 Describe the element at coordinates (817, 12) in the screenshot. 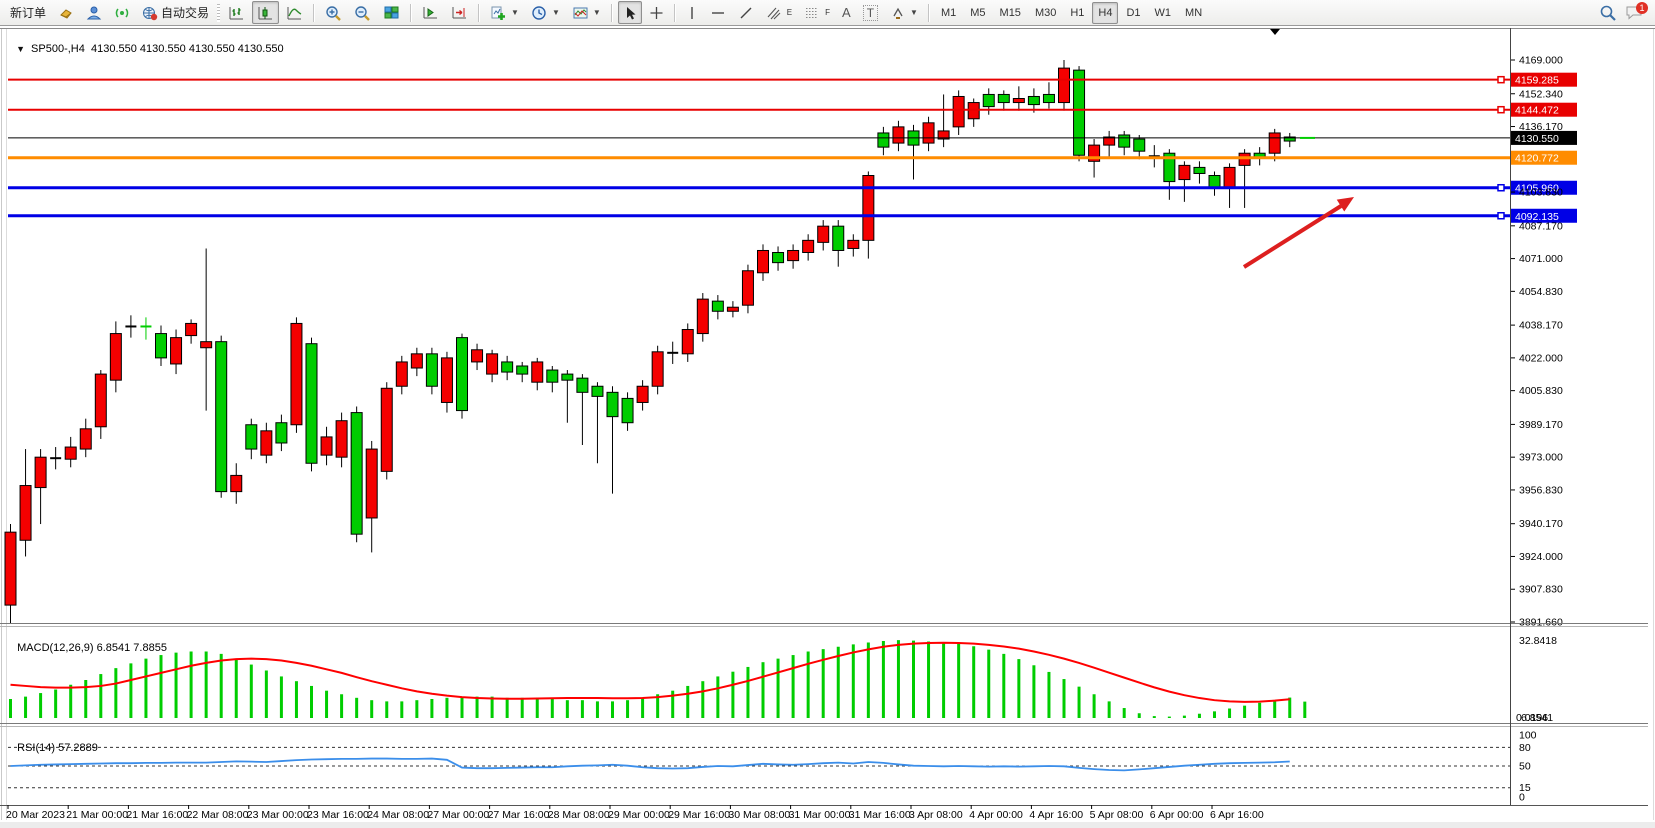

I see `fibonacci-tool-button: F` at that location.